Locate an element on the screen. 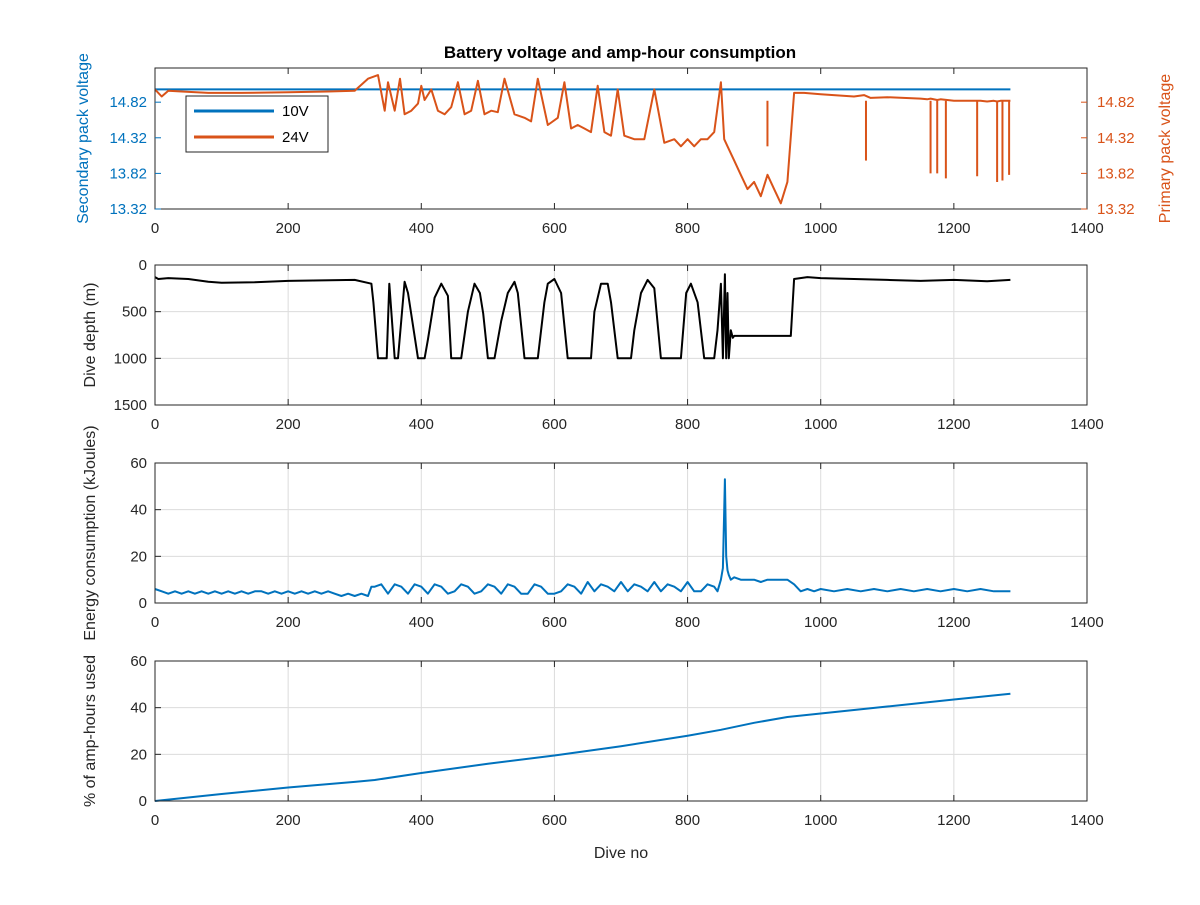 This screenshot has height=905, width=1200. y-tick-label: 13.82 is located at coordinates (128, 173).